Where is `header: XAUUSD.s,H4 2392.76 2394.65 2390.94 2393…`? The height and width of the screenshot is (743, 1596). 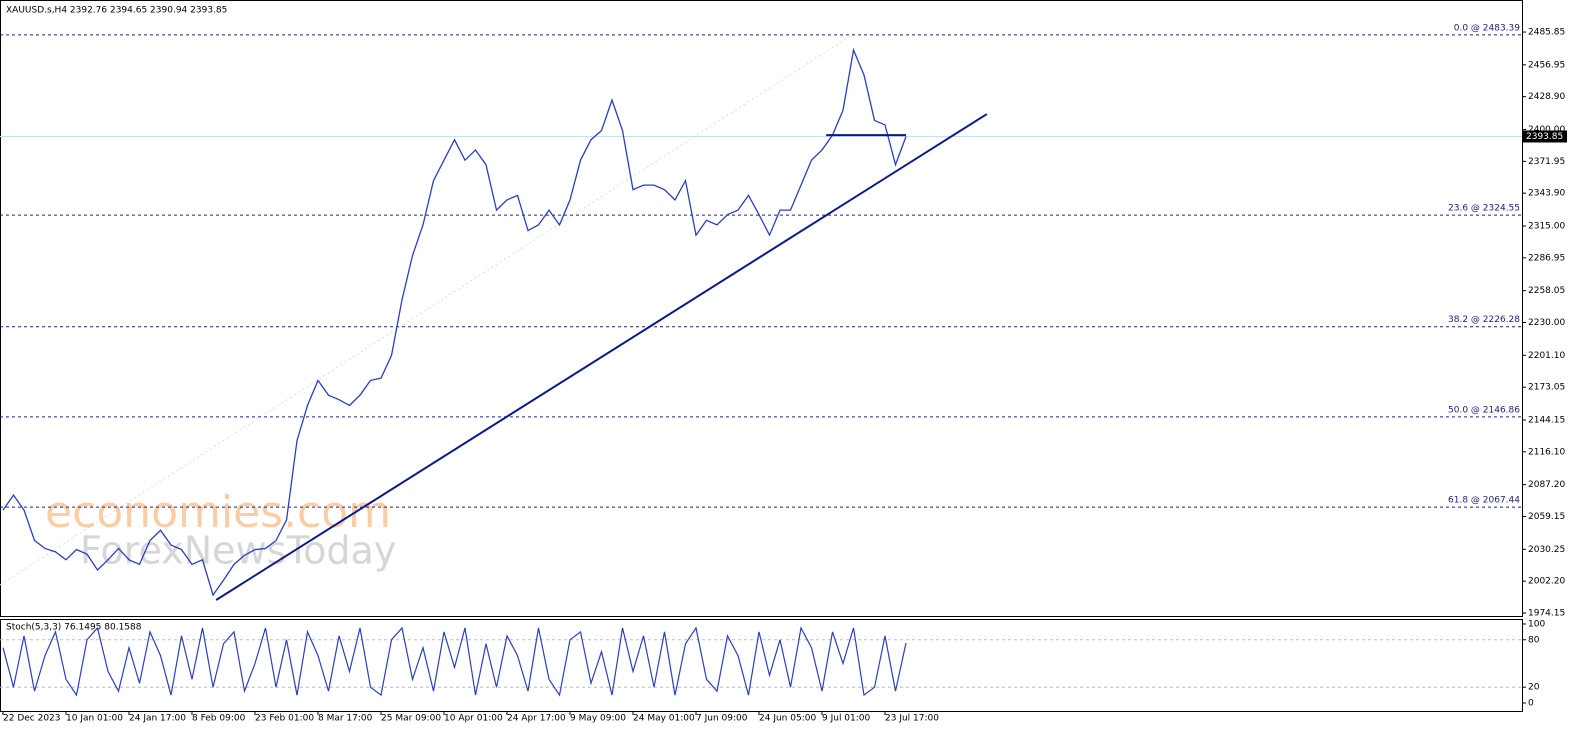
header: XAUUSD.s,H4 2392.76 2394.65 2390.94 2393… is located at coordinates (116, 11).